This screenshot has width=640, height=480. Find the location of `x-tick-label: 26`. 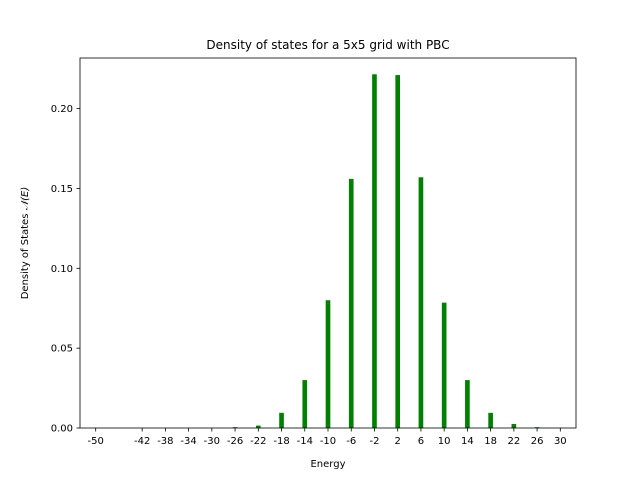

x-tick-label: 26 is located at coordinates (537, 441).